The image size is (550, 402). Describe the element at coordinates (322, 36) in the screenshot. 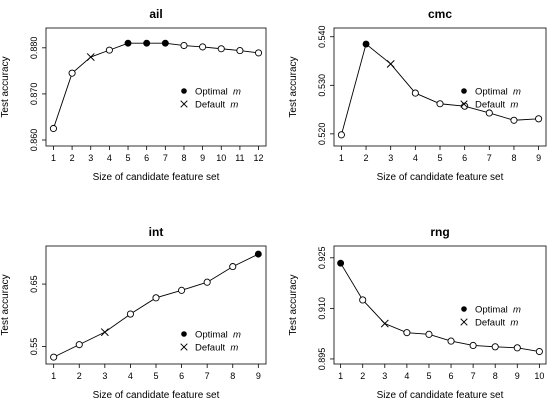

I see `y-tick-label: 0.540` at that location.